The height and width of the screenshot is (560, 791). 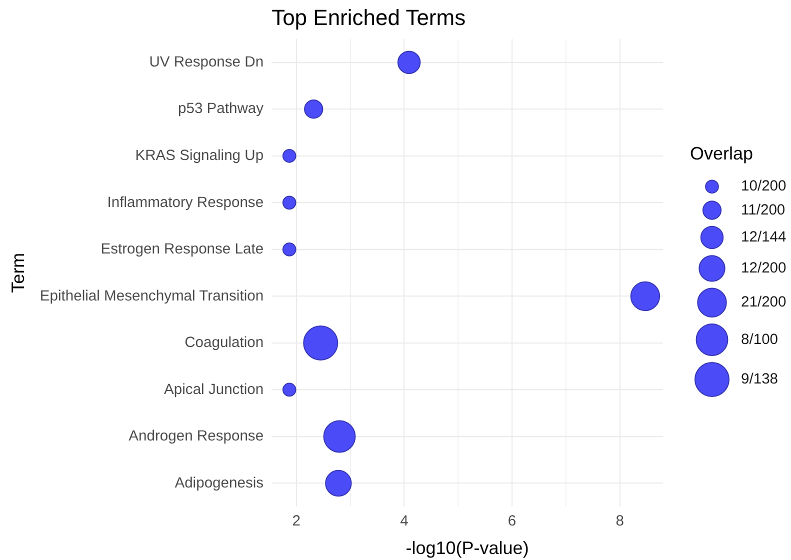 What do you see at coordinates (404, 522) in the screenshot?
I see `x-tick-label: 4` at bounding box center [404, 522].